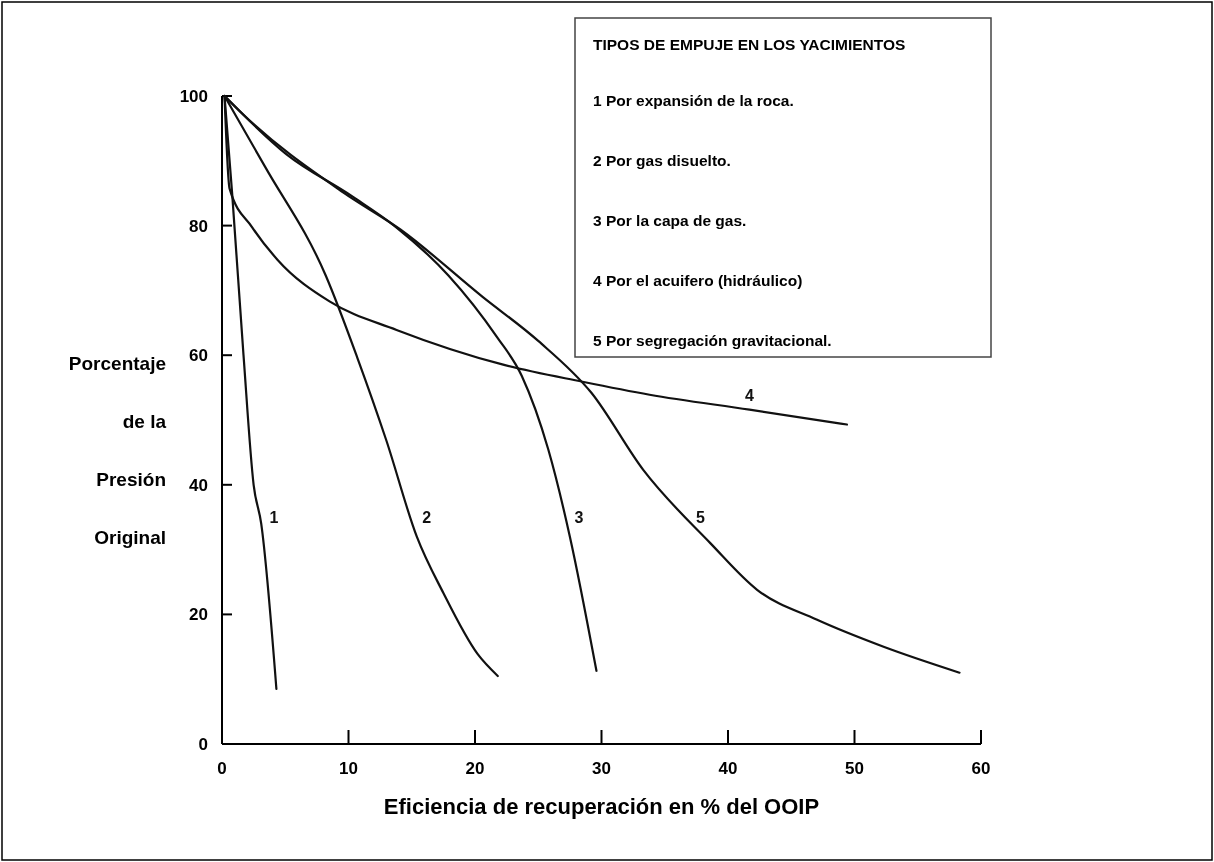 The height and width of the screenshot is (862, 1214). What do you see at coordinates (662, 160) in the screenshot?
I see `annotation: 2 Por gas disuelto.` at bounding box center [662, 160].